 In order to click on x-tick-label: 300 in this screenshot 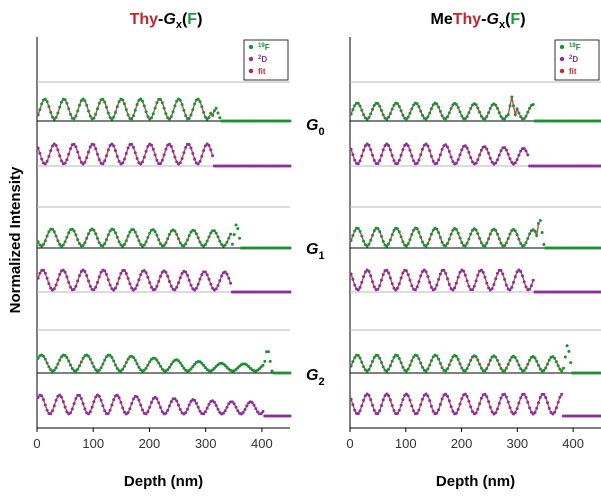, I will do `click(517, 443)`.